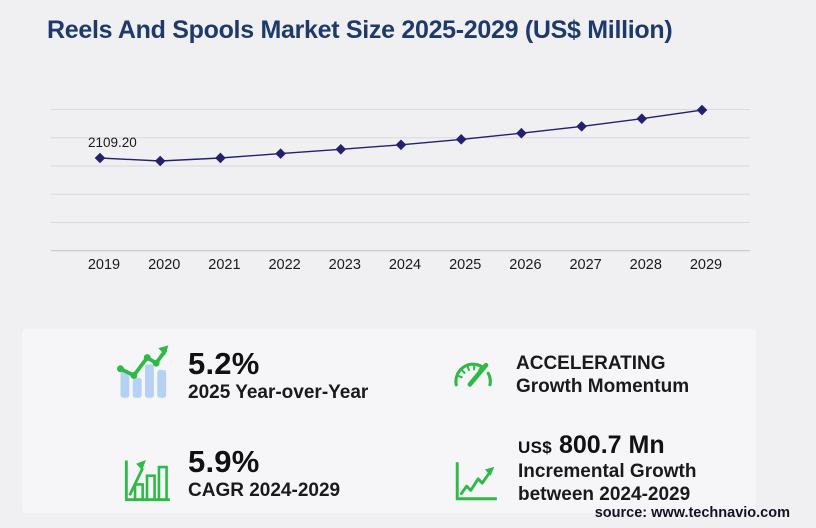 The height and width of the screenshot is (528, 816). What do you see at coordinates (164, 265) in the screenshot?
I see `x-axis-label: 2020` at bounding box center [164, 265].